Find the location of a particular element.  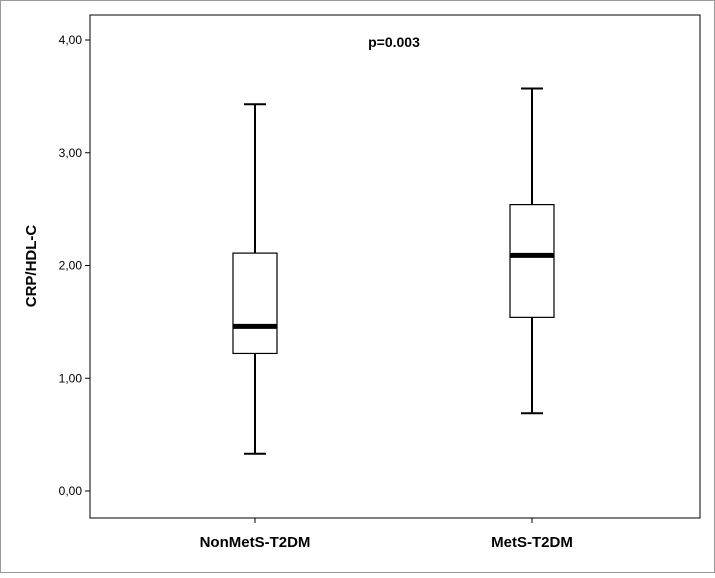

y-axis-label: CRP/HDL-C is located at coordinates (31, 266).